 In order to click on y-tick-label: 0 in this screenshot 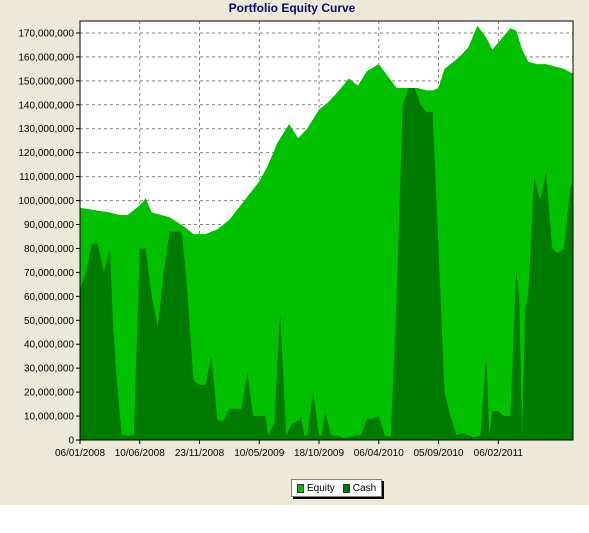, I will do `click(71, 441)`.